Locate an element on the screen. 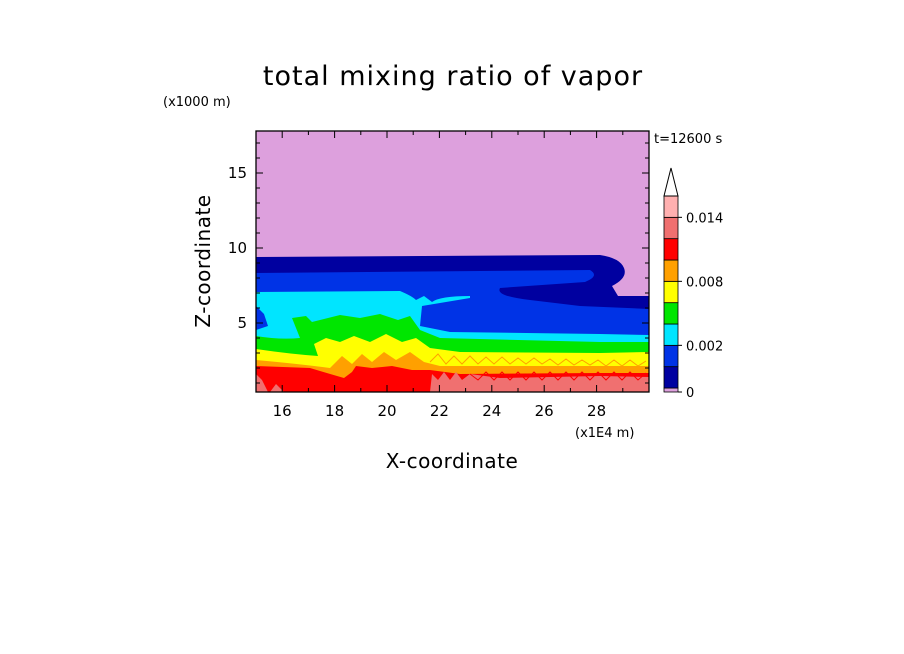  colorbar: 0 0.002 0.008 0.014 is located at coordinates (693, 284).